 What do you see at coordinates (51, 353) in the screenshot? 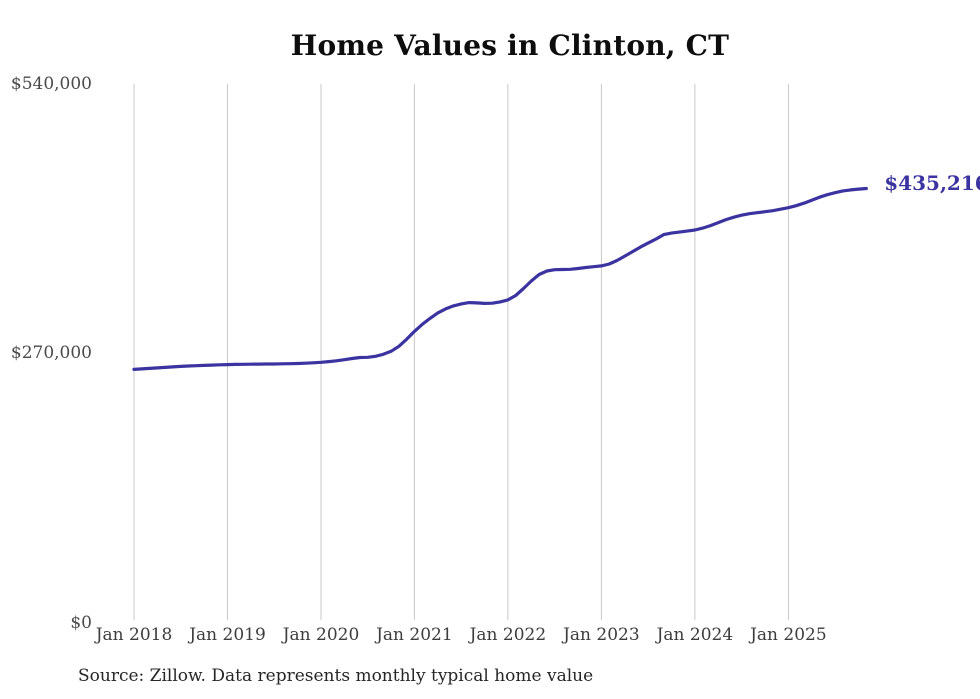
I see `y-axis-tick-label: $270,000` at bounding box center [51, 353].